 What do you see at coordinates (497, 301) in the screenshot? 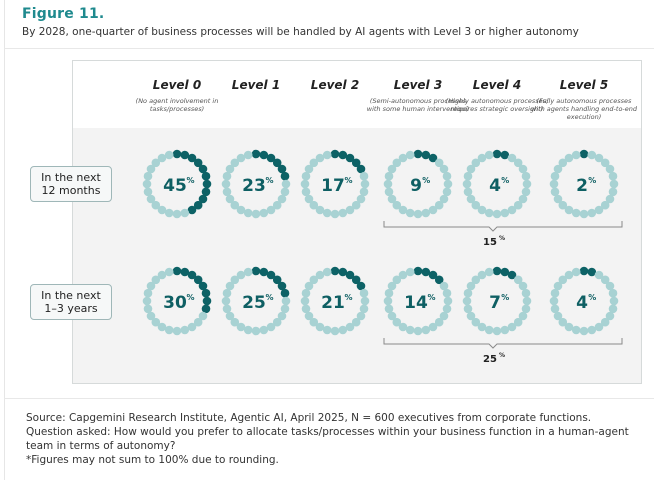
I see `ring-1-4: 7%` at bounding box center [497, 301].